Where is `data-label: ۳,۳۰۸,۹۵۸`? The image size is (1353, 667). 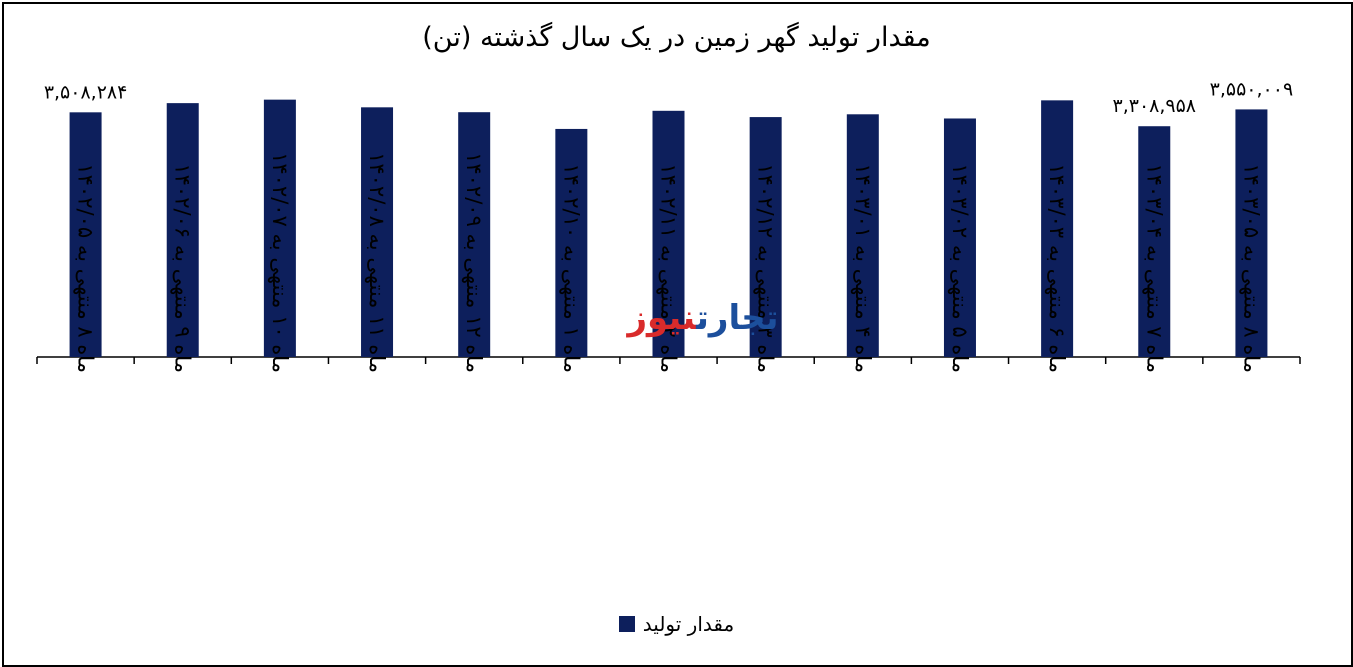 data-label: ۳,۳۰۸,۹۵۸ is located at coordinates (1155, 106).